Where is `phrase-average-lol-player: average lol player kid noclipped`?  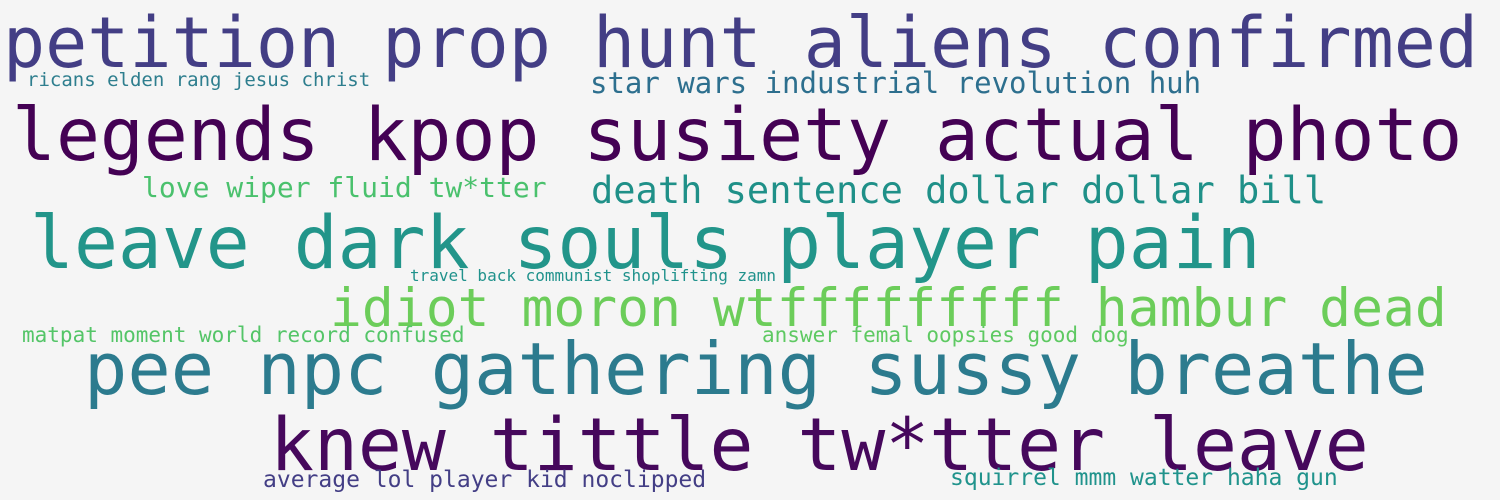 phrase-average-lol-player: average lol player kid noclipped is located at coordinates (485, 480).